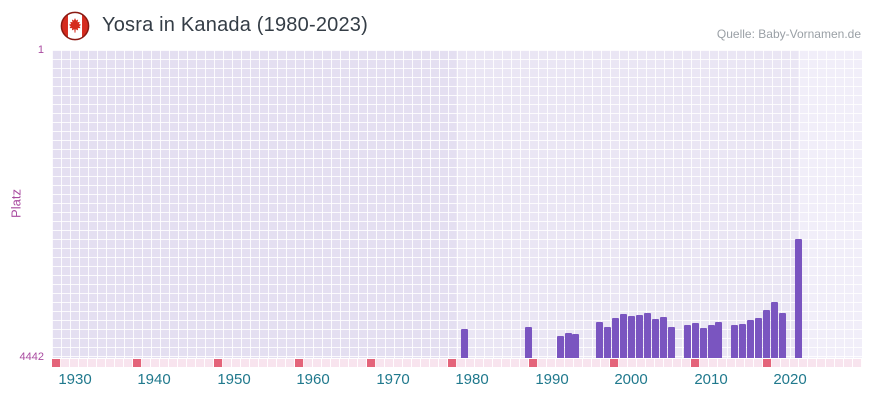 The width and height of the screenshot is (873, 402). I want to click on bar-1996, so click(599, 340).